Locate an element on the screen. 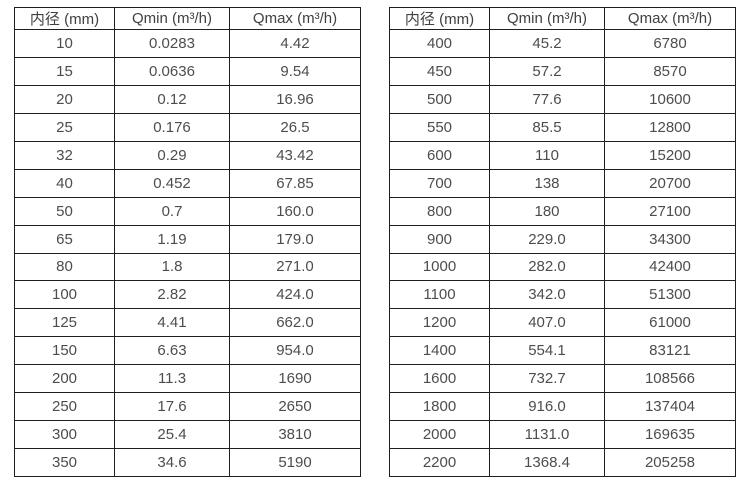 The width and height of the screenshot is (750, 483). table-row: 50 0.7 160.0 is located at coordinates (187, 211).